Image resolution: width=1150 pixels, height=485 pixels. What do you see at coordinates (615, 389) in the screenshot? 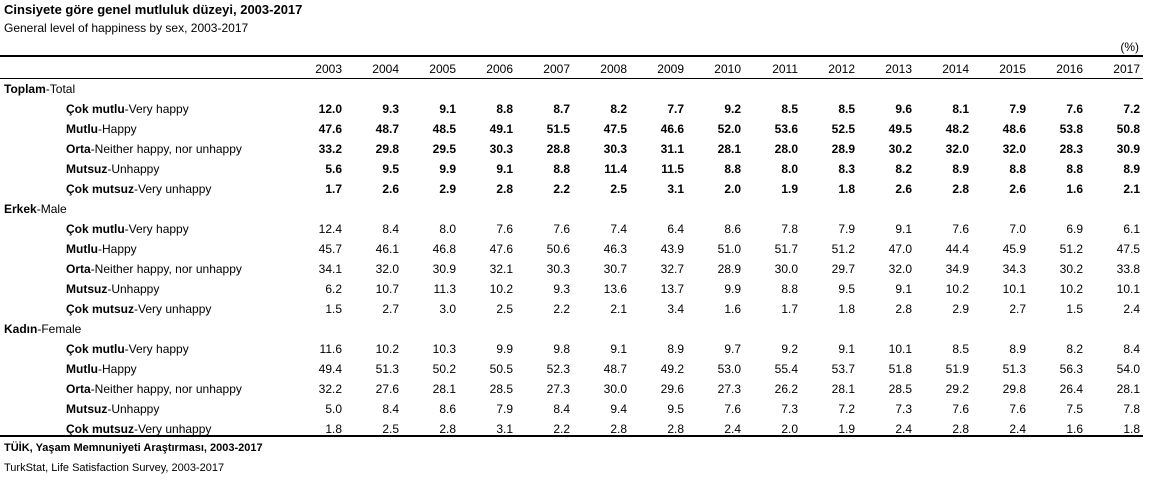
I see `value-cell: 30.0` at bounding box center [615, 389].